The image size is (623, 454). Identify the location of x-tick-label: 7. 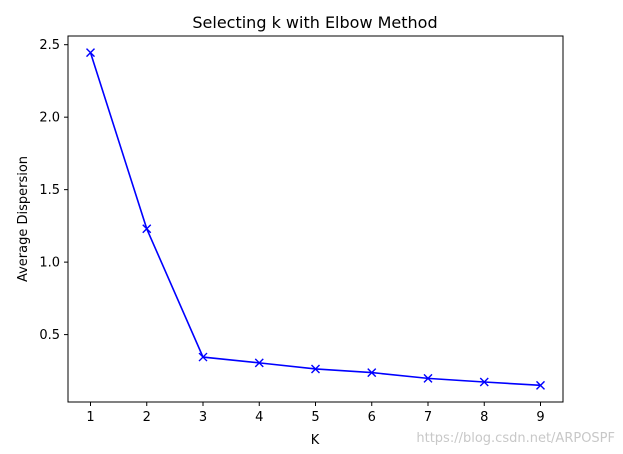
(428, 417).